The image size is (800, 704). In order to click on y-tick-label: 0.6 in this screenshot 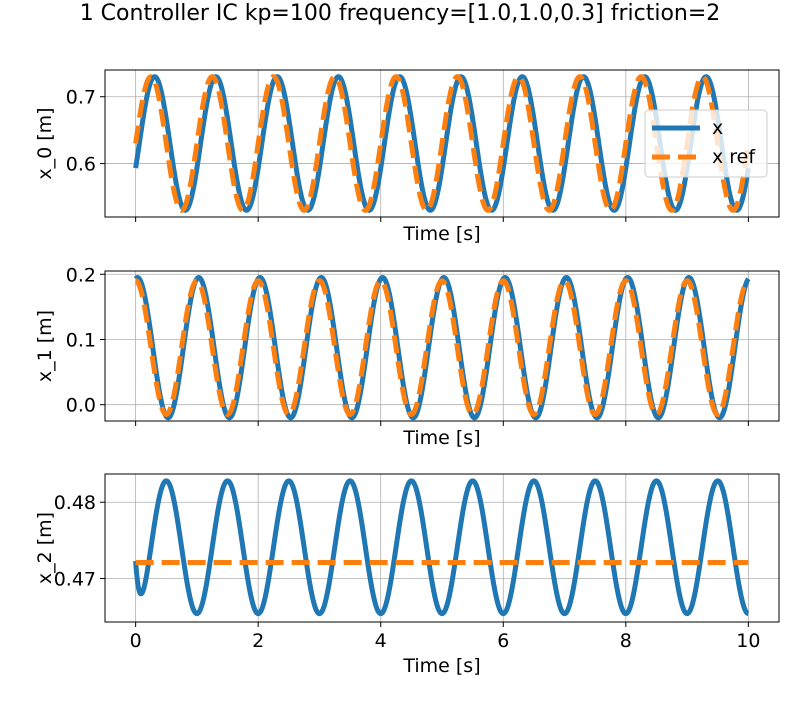, I will do `click(81, 165)`.